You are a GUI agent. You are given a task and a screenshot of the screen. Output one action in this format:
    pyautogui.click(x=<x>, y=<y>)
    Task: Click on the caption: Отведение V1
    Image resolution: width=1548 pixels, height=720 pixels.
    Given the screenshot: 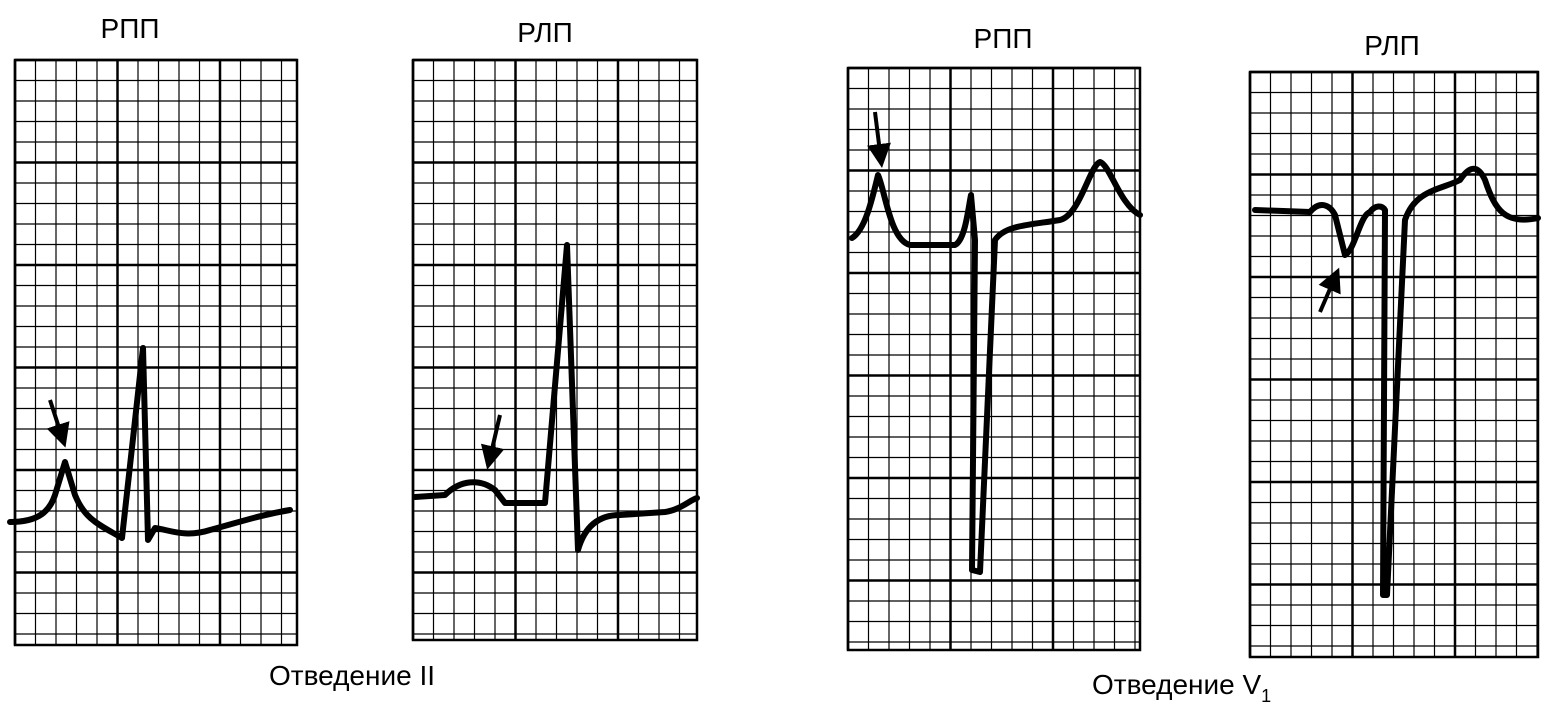 What is the action you would take?
    pyautogui.click(x=1181, y=687)
    